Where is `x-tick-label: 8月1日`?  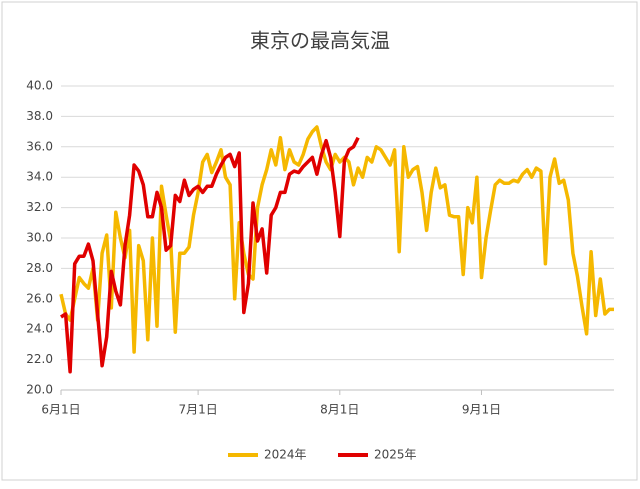
x-tick-label: 8月1日 is located at coordinates (339, 410).